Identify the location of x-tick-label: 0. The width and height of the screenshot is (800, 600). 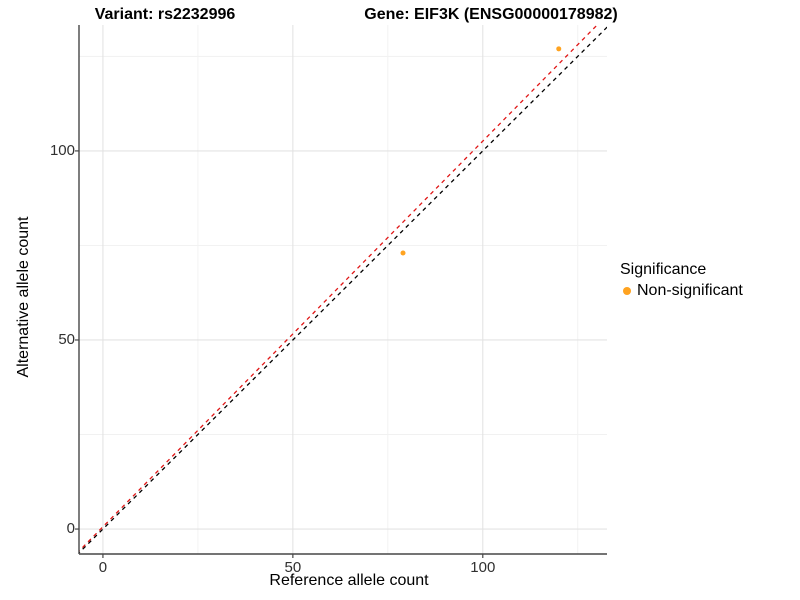
(103, 567).